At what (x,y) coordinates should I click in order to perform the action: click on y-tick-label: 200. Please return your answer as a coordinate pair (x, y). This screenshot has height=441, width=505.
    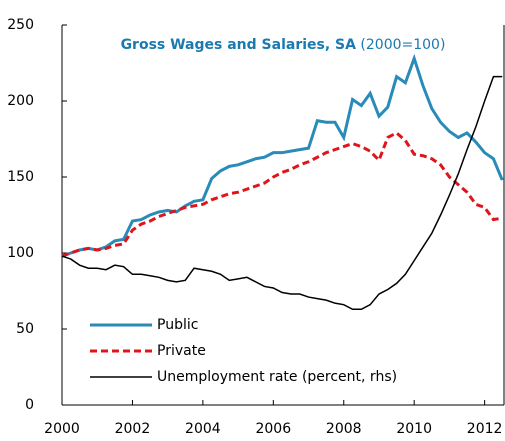
    Looking at the image, I should click on (20, 101).